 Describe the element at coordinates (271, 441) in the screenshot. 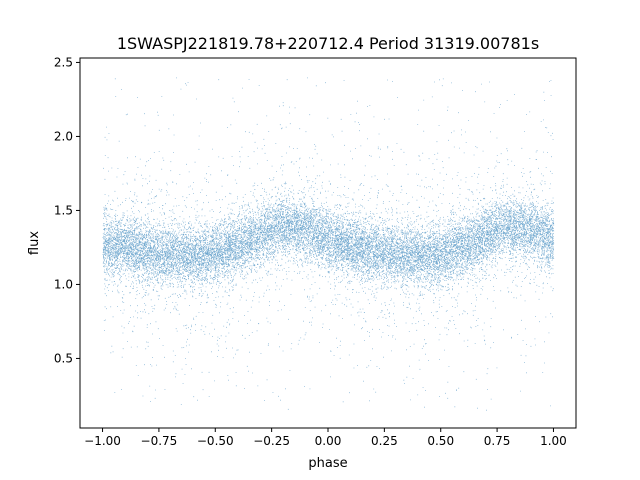

I see `x-tick-label: −0.25` at that location.